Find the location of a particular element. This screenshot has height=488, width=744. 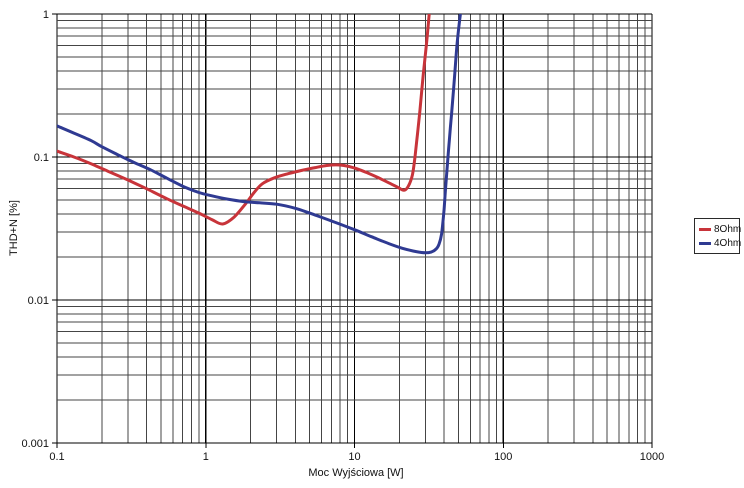

y-tick-label: 1 is located at coordinates (46, 15).